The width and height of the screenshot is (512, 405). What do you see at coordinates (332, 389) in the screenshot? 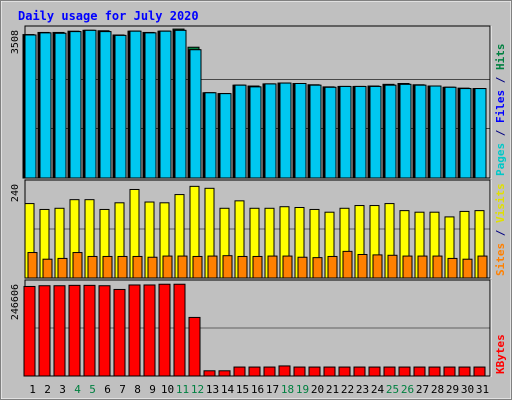
I see `x-tick-label: 21` at bounding box center [332, 389].